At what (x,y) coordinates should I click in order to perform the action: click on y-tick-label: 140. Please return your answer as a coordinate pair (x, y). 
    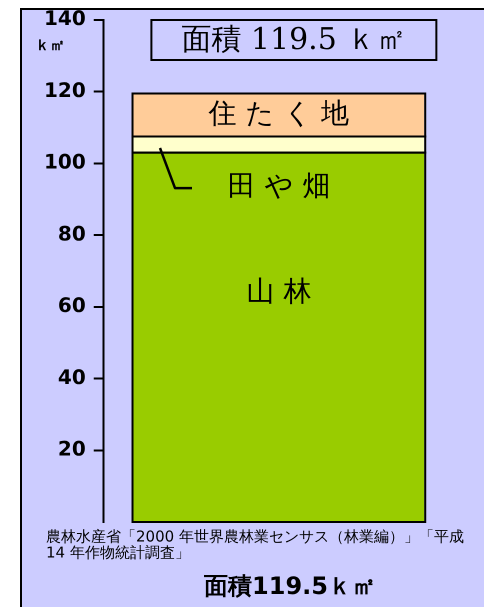
    Looking at the image, I should click on (65, 18).